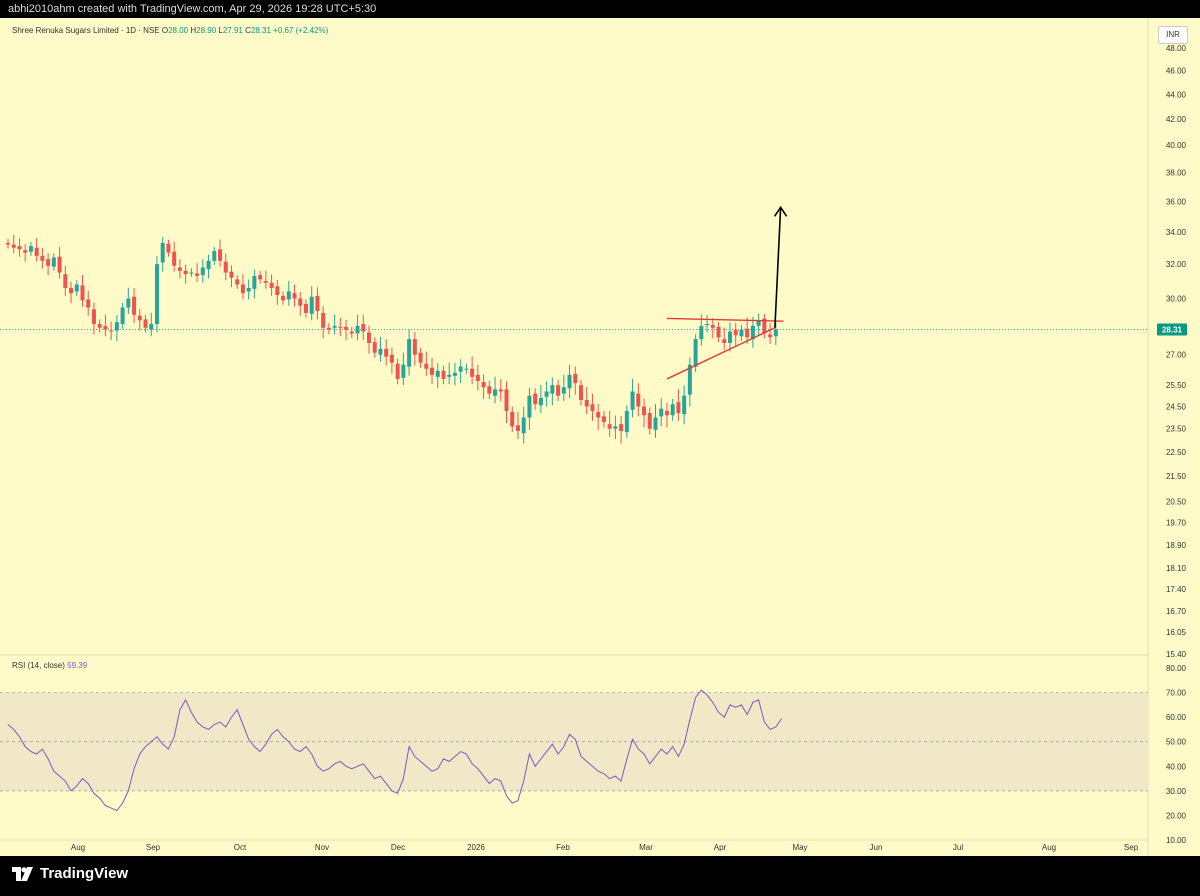 The height and width of the screenshot is (896, 1200). Describe the element at coordinates (1172, 329) in the screenshot. I see `last-price-badge` at that location.